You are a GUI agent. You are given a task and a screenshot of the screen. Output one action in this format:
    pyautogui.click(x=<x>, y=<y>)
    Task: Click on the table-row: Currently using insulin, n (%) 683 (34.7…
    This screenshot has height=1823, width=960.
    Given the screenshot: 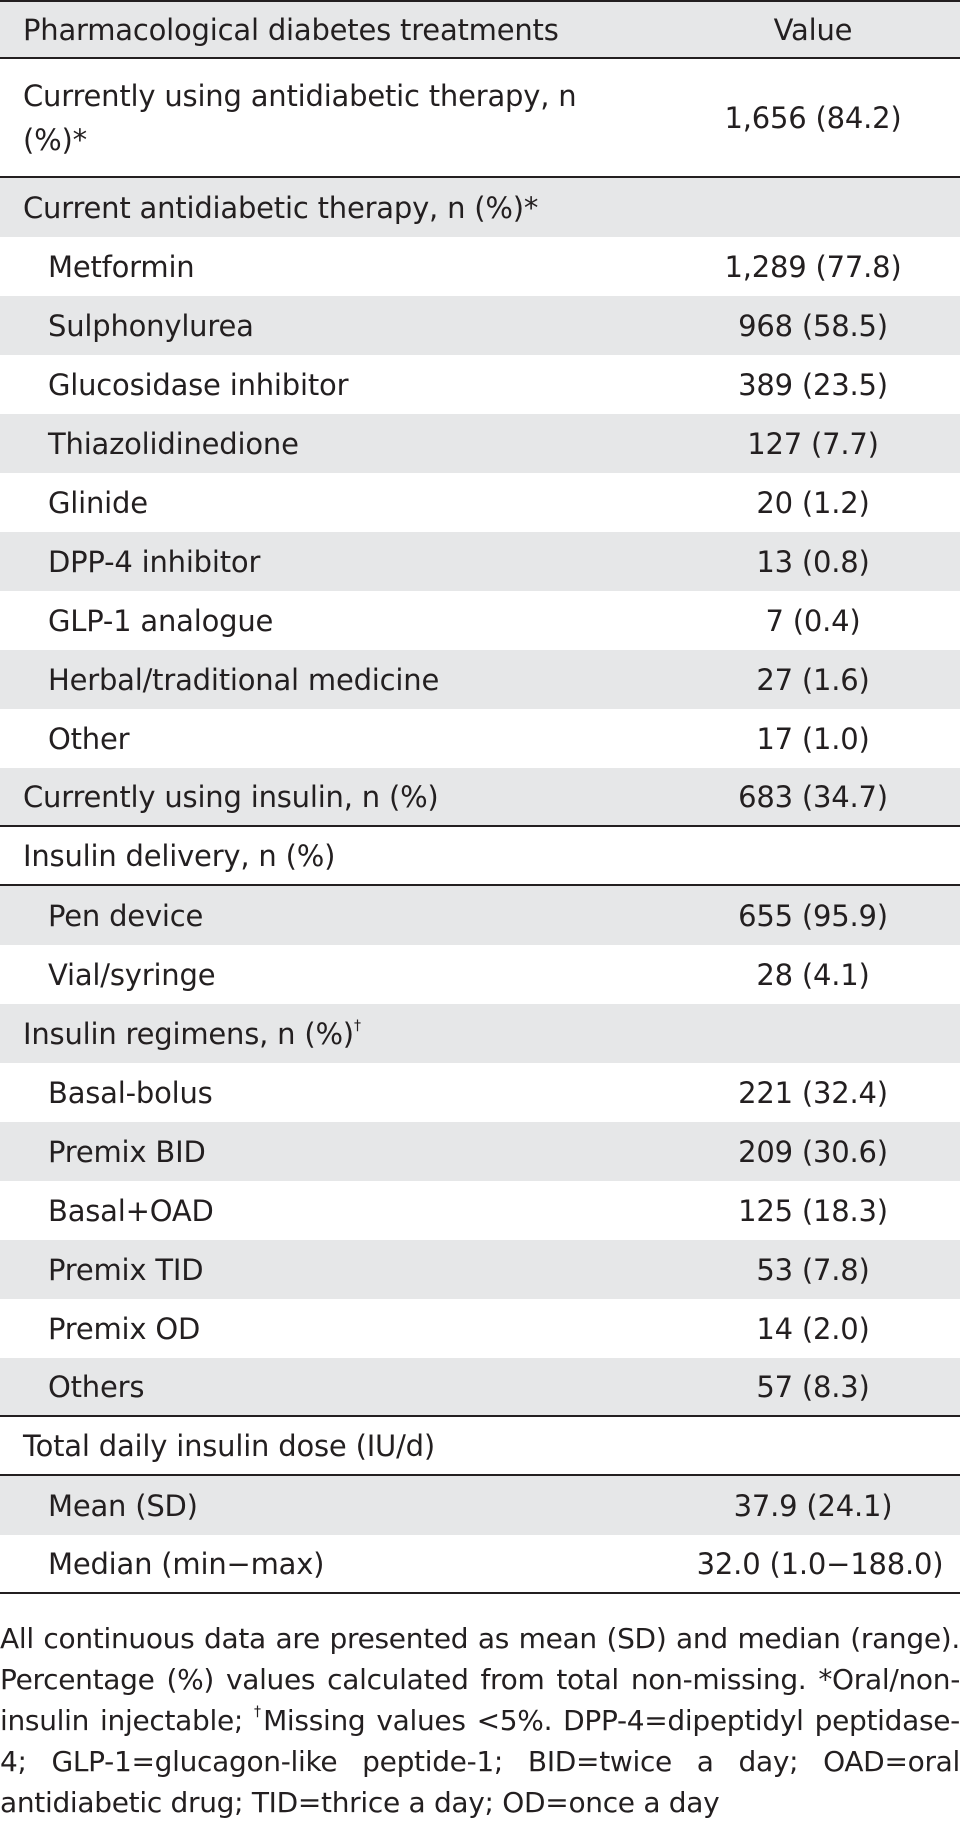 What is the action you would take?
    pyautogui.click(x=480, y=797)
    